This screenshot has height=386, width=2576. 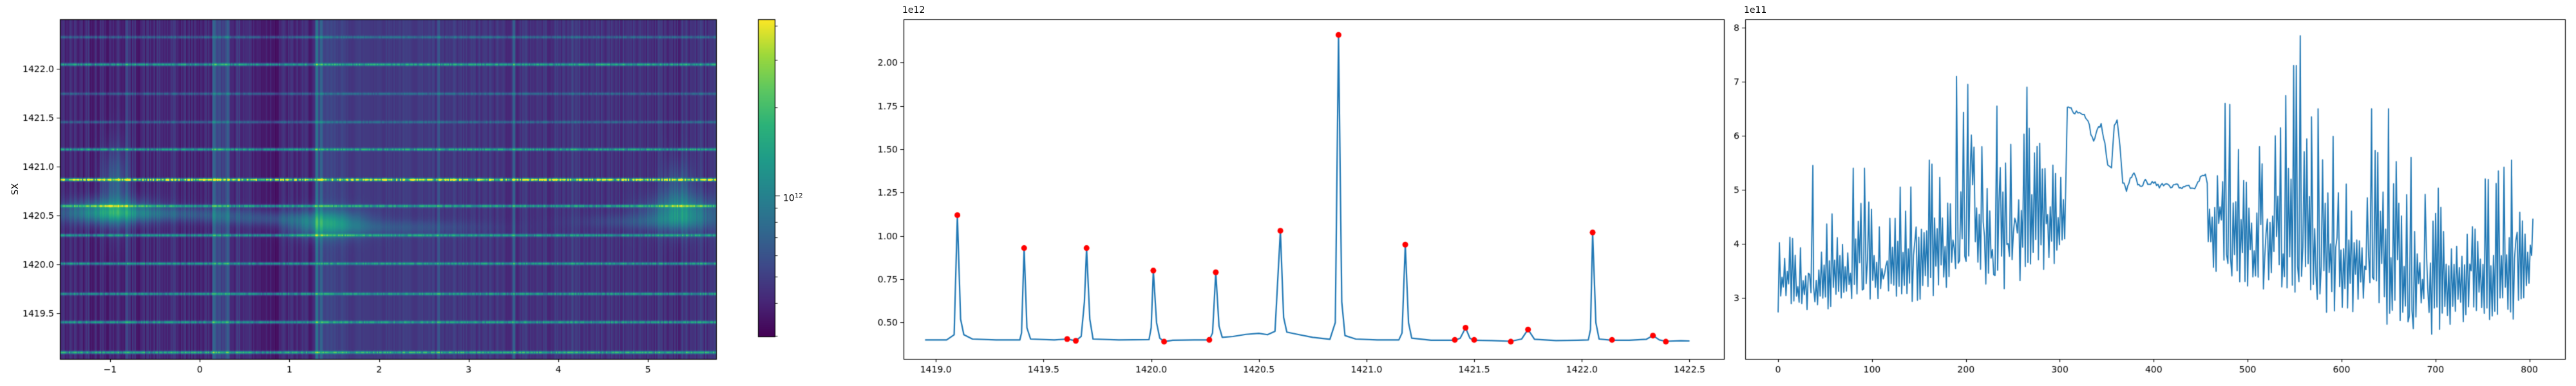 What do you see at coordinates (1756, 10) in the screenshot?
I see `offset-text-1e11: 1e11` at bounding box center [1756, 10].